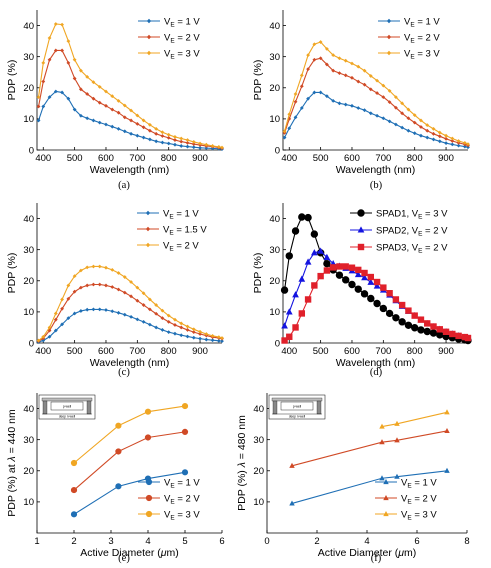 The width and height of the screenshot is (491, 568). I want to click on legend-entry: VE = 1.5 V, so click(172, 230).